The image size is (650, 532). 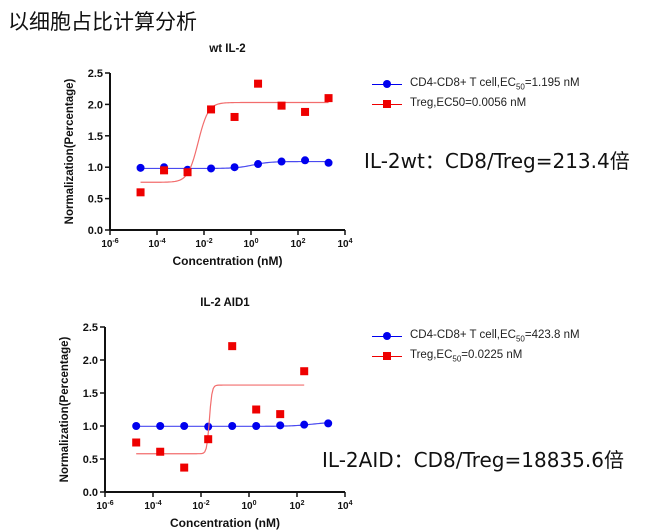 What do you see at coordinates (495, 84) in the screenshot?
I see `legend-label: CD4-CD8+ T cell,EC50=1.195 nM` at bounding box center [495, 84].